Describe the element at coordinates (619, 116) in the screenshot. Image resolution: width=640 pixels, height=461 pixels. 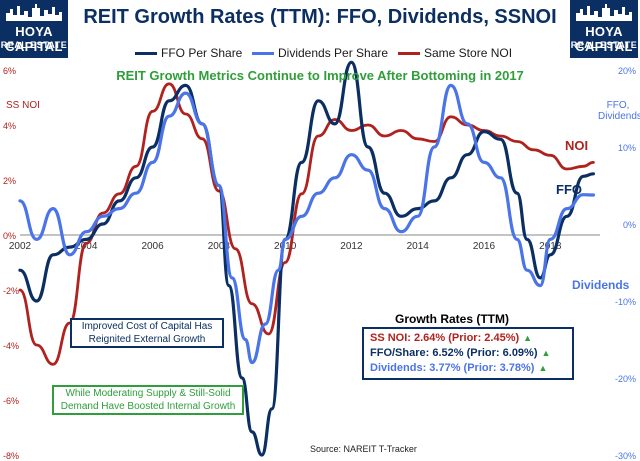
I see `right-axis-label-line-2: Dividends` at that location.